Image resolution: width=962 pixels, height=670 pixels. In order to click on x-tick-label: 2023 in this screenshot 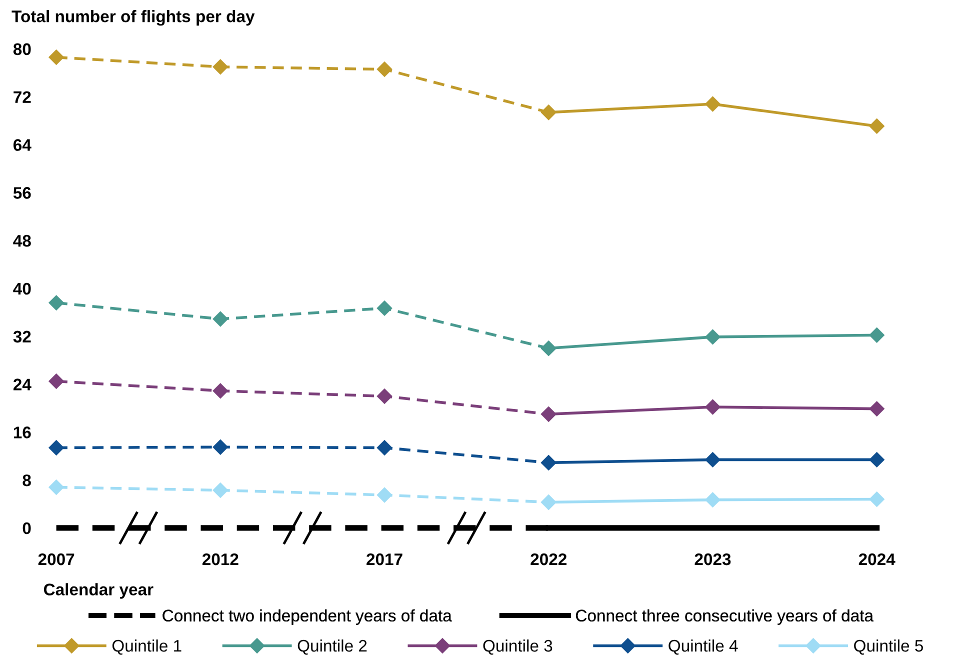, I will do `click(712, 559)`.